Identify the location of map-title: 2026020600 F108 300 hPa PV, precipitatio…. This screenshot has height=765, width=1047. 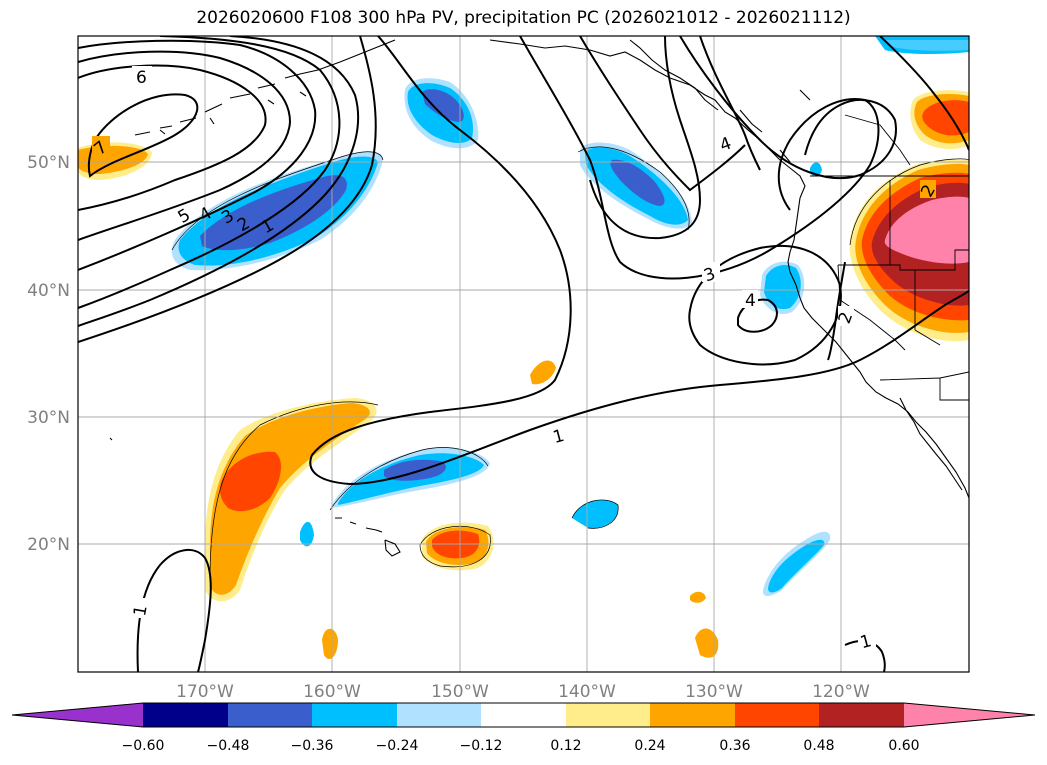
(523, 18).